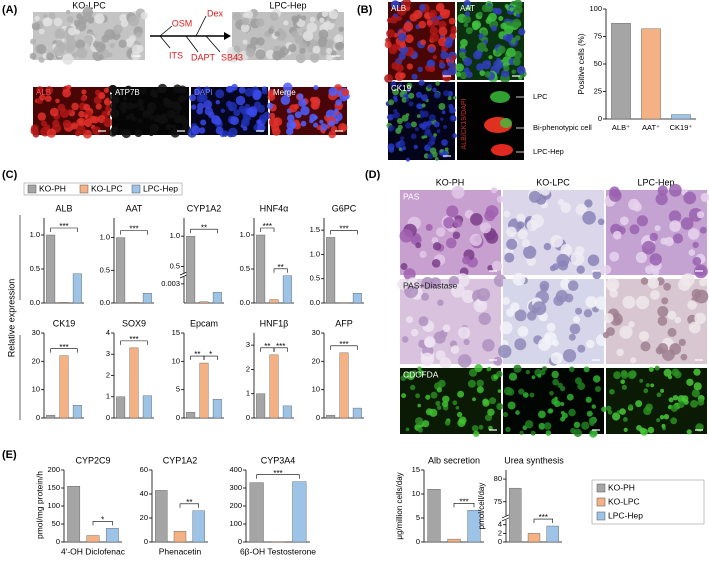  What do you see at coordinates (235, 505) in the screenshot?
I see `y-tick-label: 200` at bounding box center [235, 505].